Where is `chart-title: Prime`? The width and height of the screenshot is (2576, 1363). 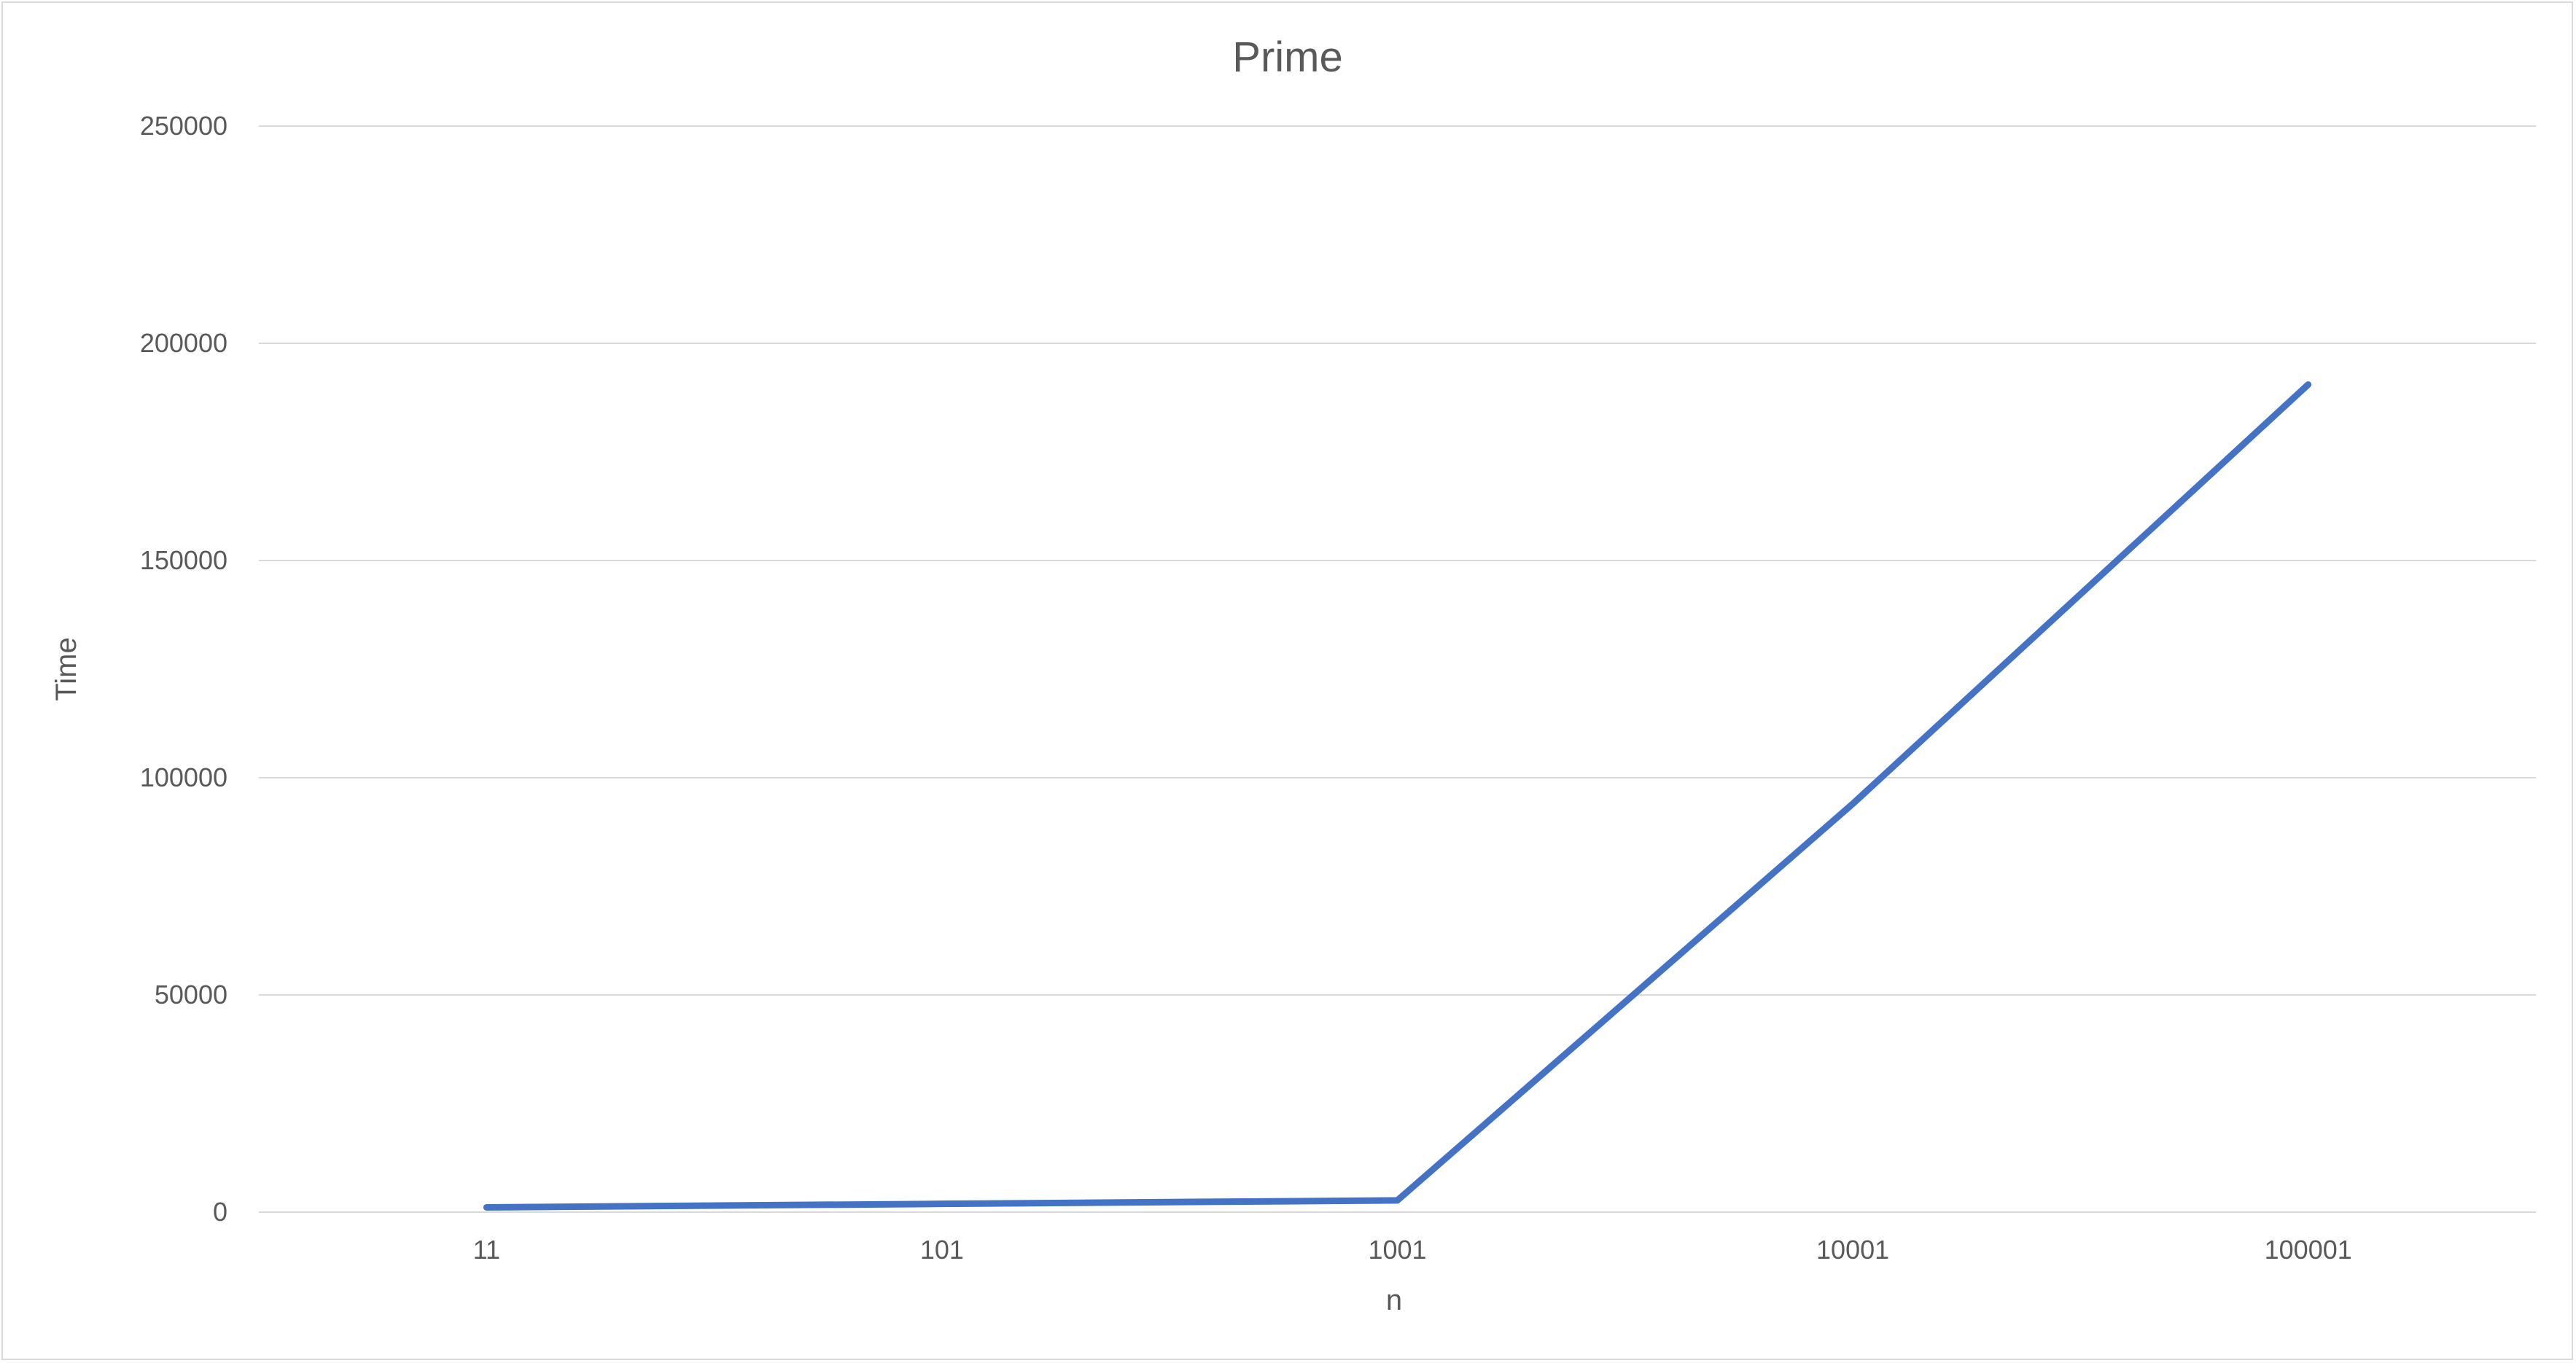 chart-title: Prime is located at coordinates (1287, 57).